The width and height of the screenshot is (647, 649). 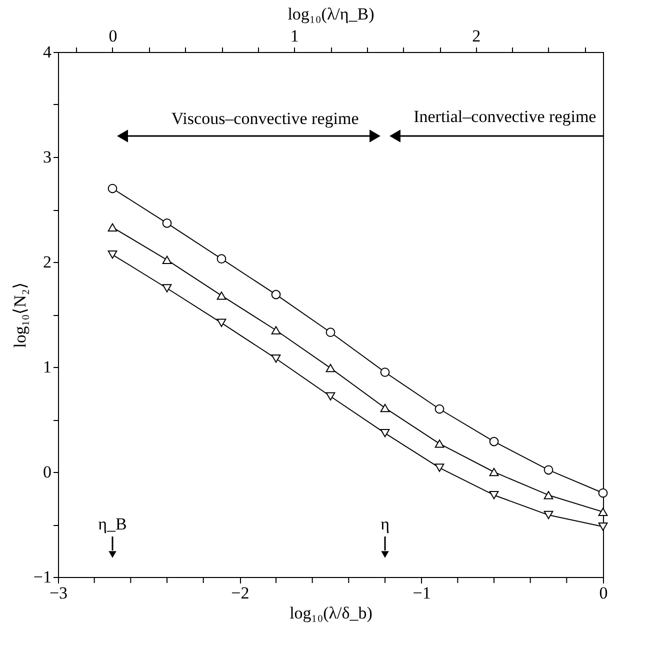 I want to click on x2-axis-title: log₁₀(λ/η_B), so click(x=331, y=14).